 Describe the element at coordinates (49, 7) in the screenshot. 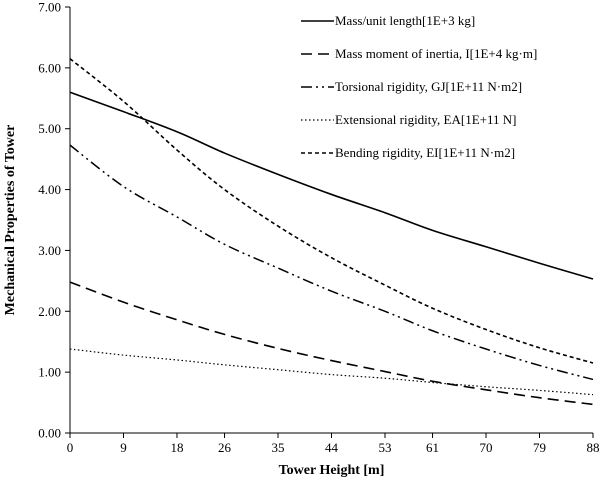

I see `y-tick-label: 7.00` at that location.